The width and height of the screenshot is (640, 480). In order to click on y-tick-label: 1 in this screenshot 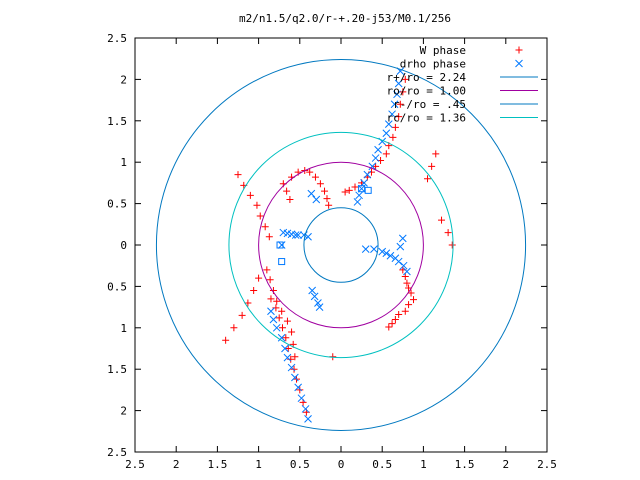, I will do `click(123, 162)`.